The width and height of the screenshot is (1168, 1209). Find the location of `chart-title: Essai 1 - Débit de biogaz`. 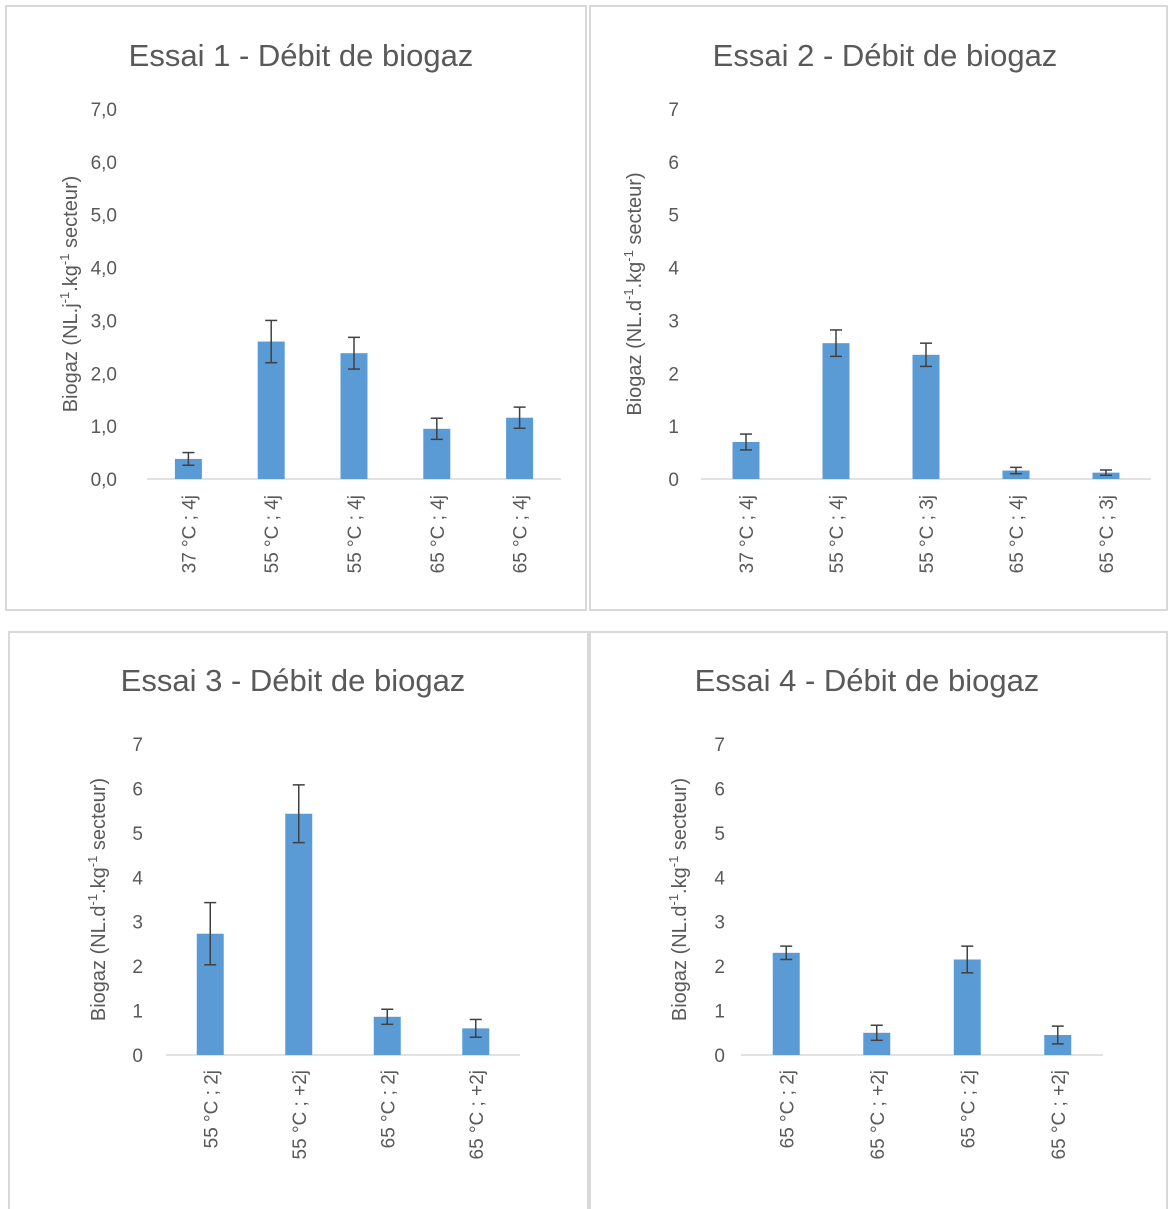

chart-title: Essai 1 - Débit de biogaz is located at coordinates (301, 55).